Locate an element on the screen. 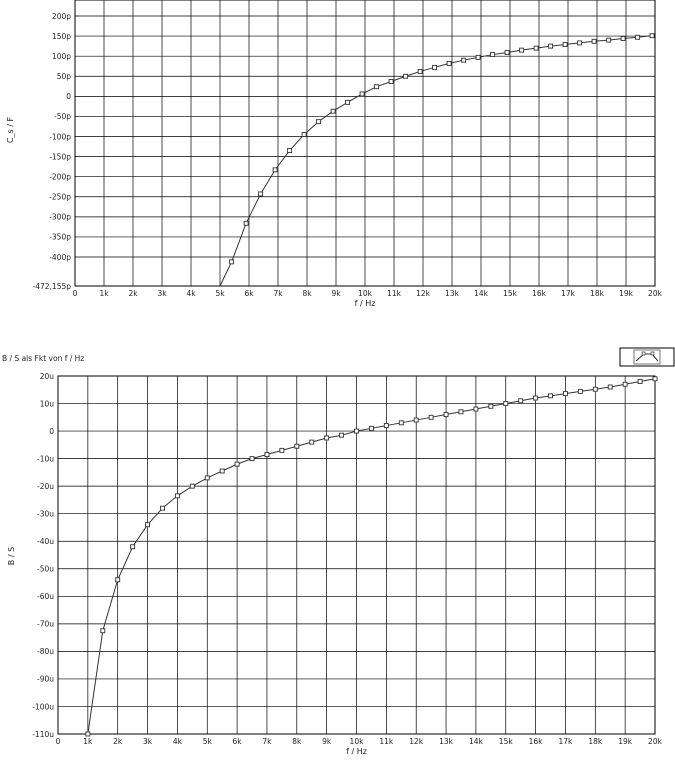  x-tick-label: 9k is located at coordinates (327, 741).